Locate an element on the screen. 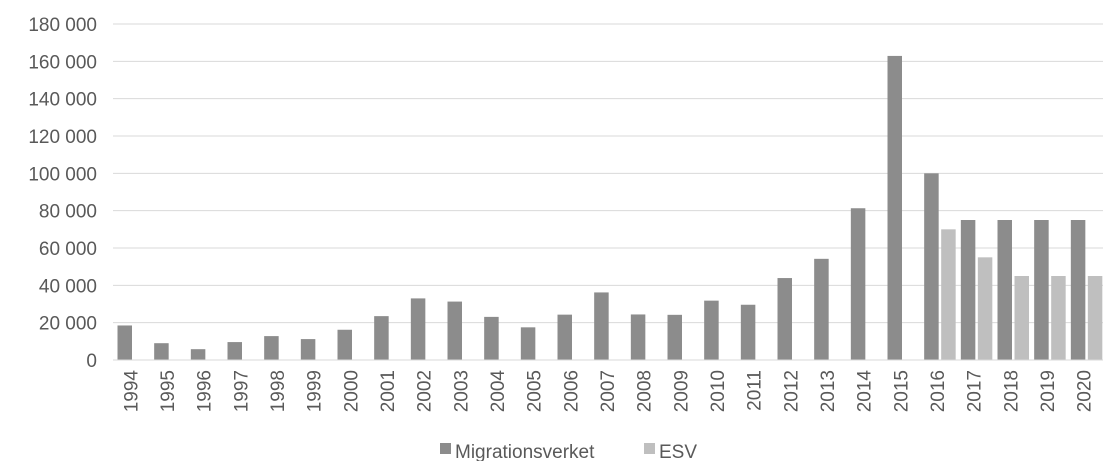 Image resolution: width=1103 pixels, height=461 pixels. legend: Migrationsverket ESV is located at coordinates (568, 451).